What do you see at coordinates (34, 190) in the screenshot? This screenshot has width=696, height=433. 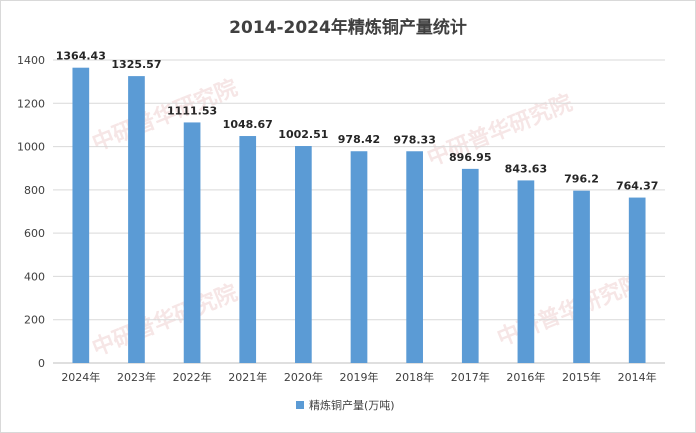 I see `y-tick-label: 800` at bounding box center [34, 190].